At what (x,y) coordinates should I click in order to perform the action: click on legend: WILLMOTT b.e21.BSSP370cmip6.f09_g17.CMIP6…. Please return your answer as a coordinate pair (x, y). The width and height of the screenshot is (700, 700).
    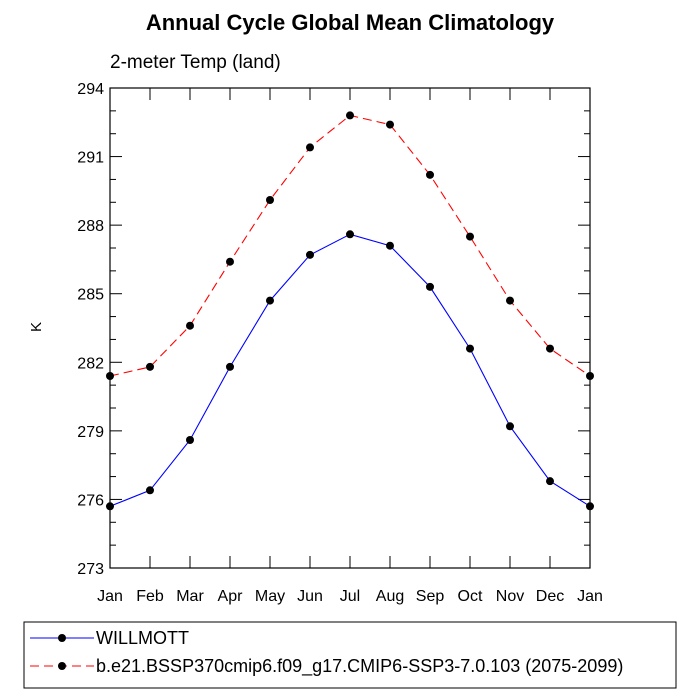
    Looking at the image, I should click on (350, 655).